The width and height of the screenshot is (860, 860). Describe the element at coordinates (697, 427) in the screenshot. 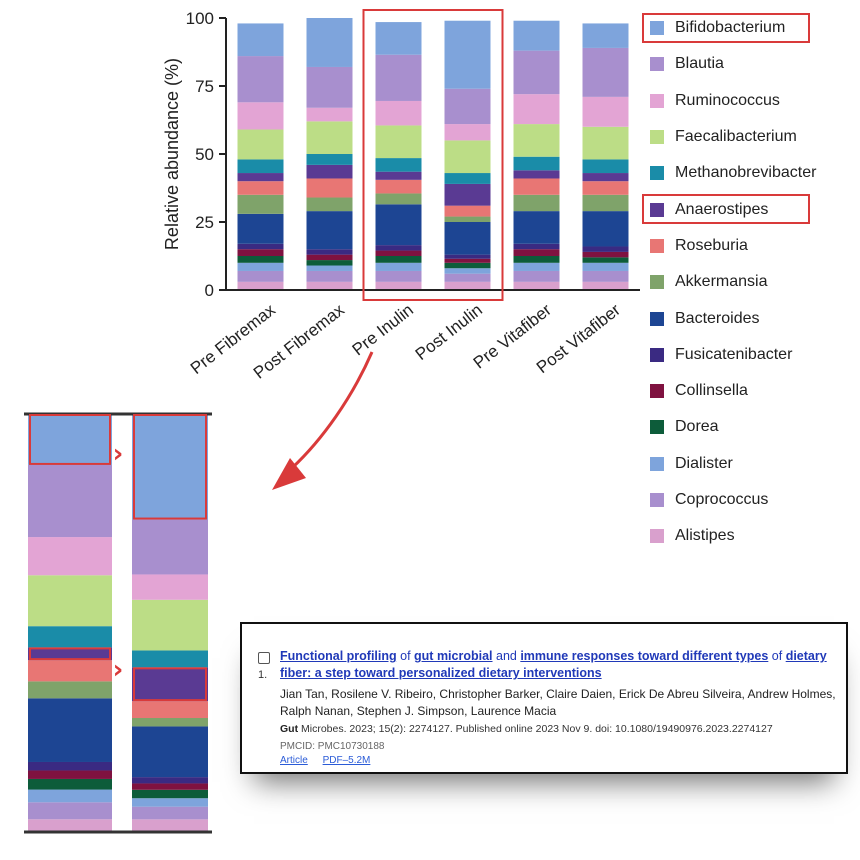

I see `legend-label: Dorea` at that location.